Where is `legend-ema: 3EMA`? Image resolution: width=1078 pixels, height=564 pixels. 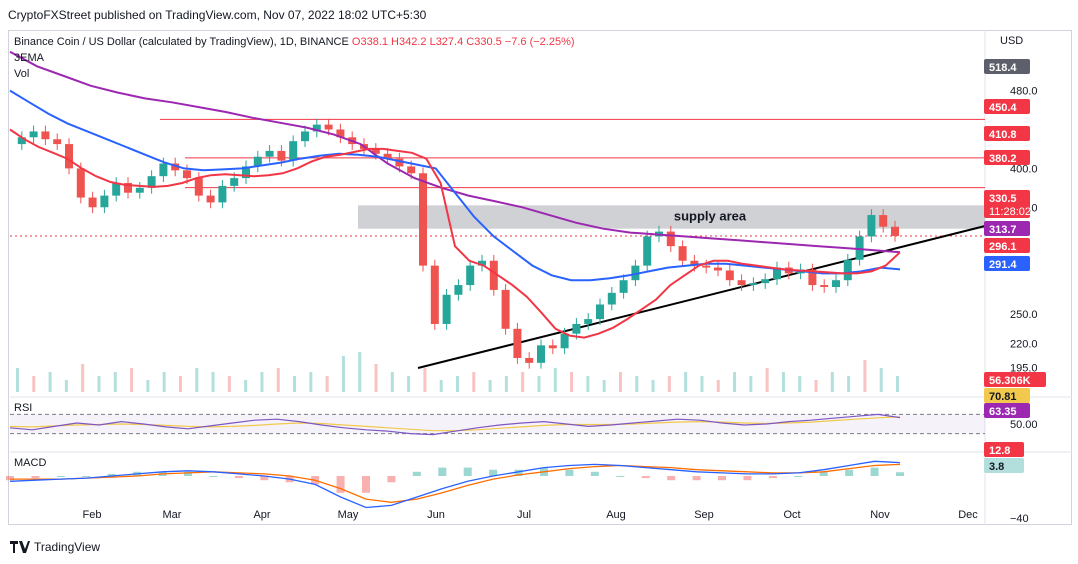 legend-ema: 3EMA is located at coordinates (29, 58).